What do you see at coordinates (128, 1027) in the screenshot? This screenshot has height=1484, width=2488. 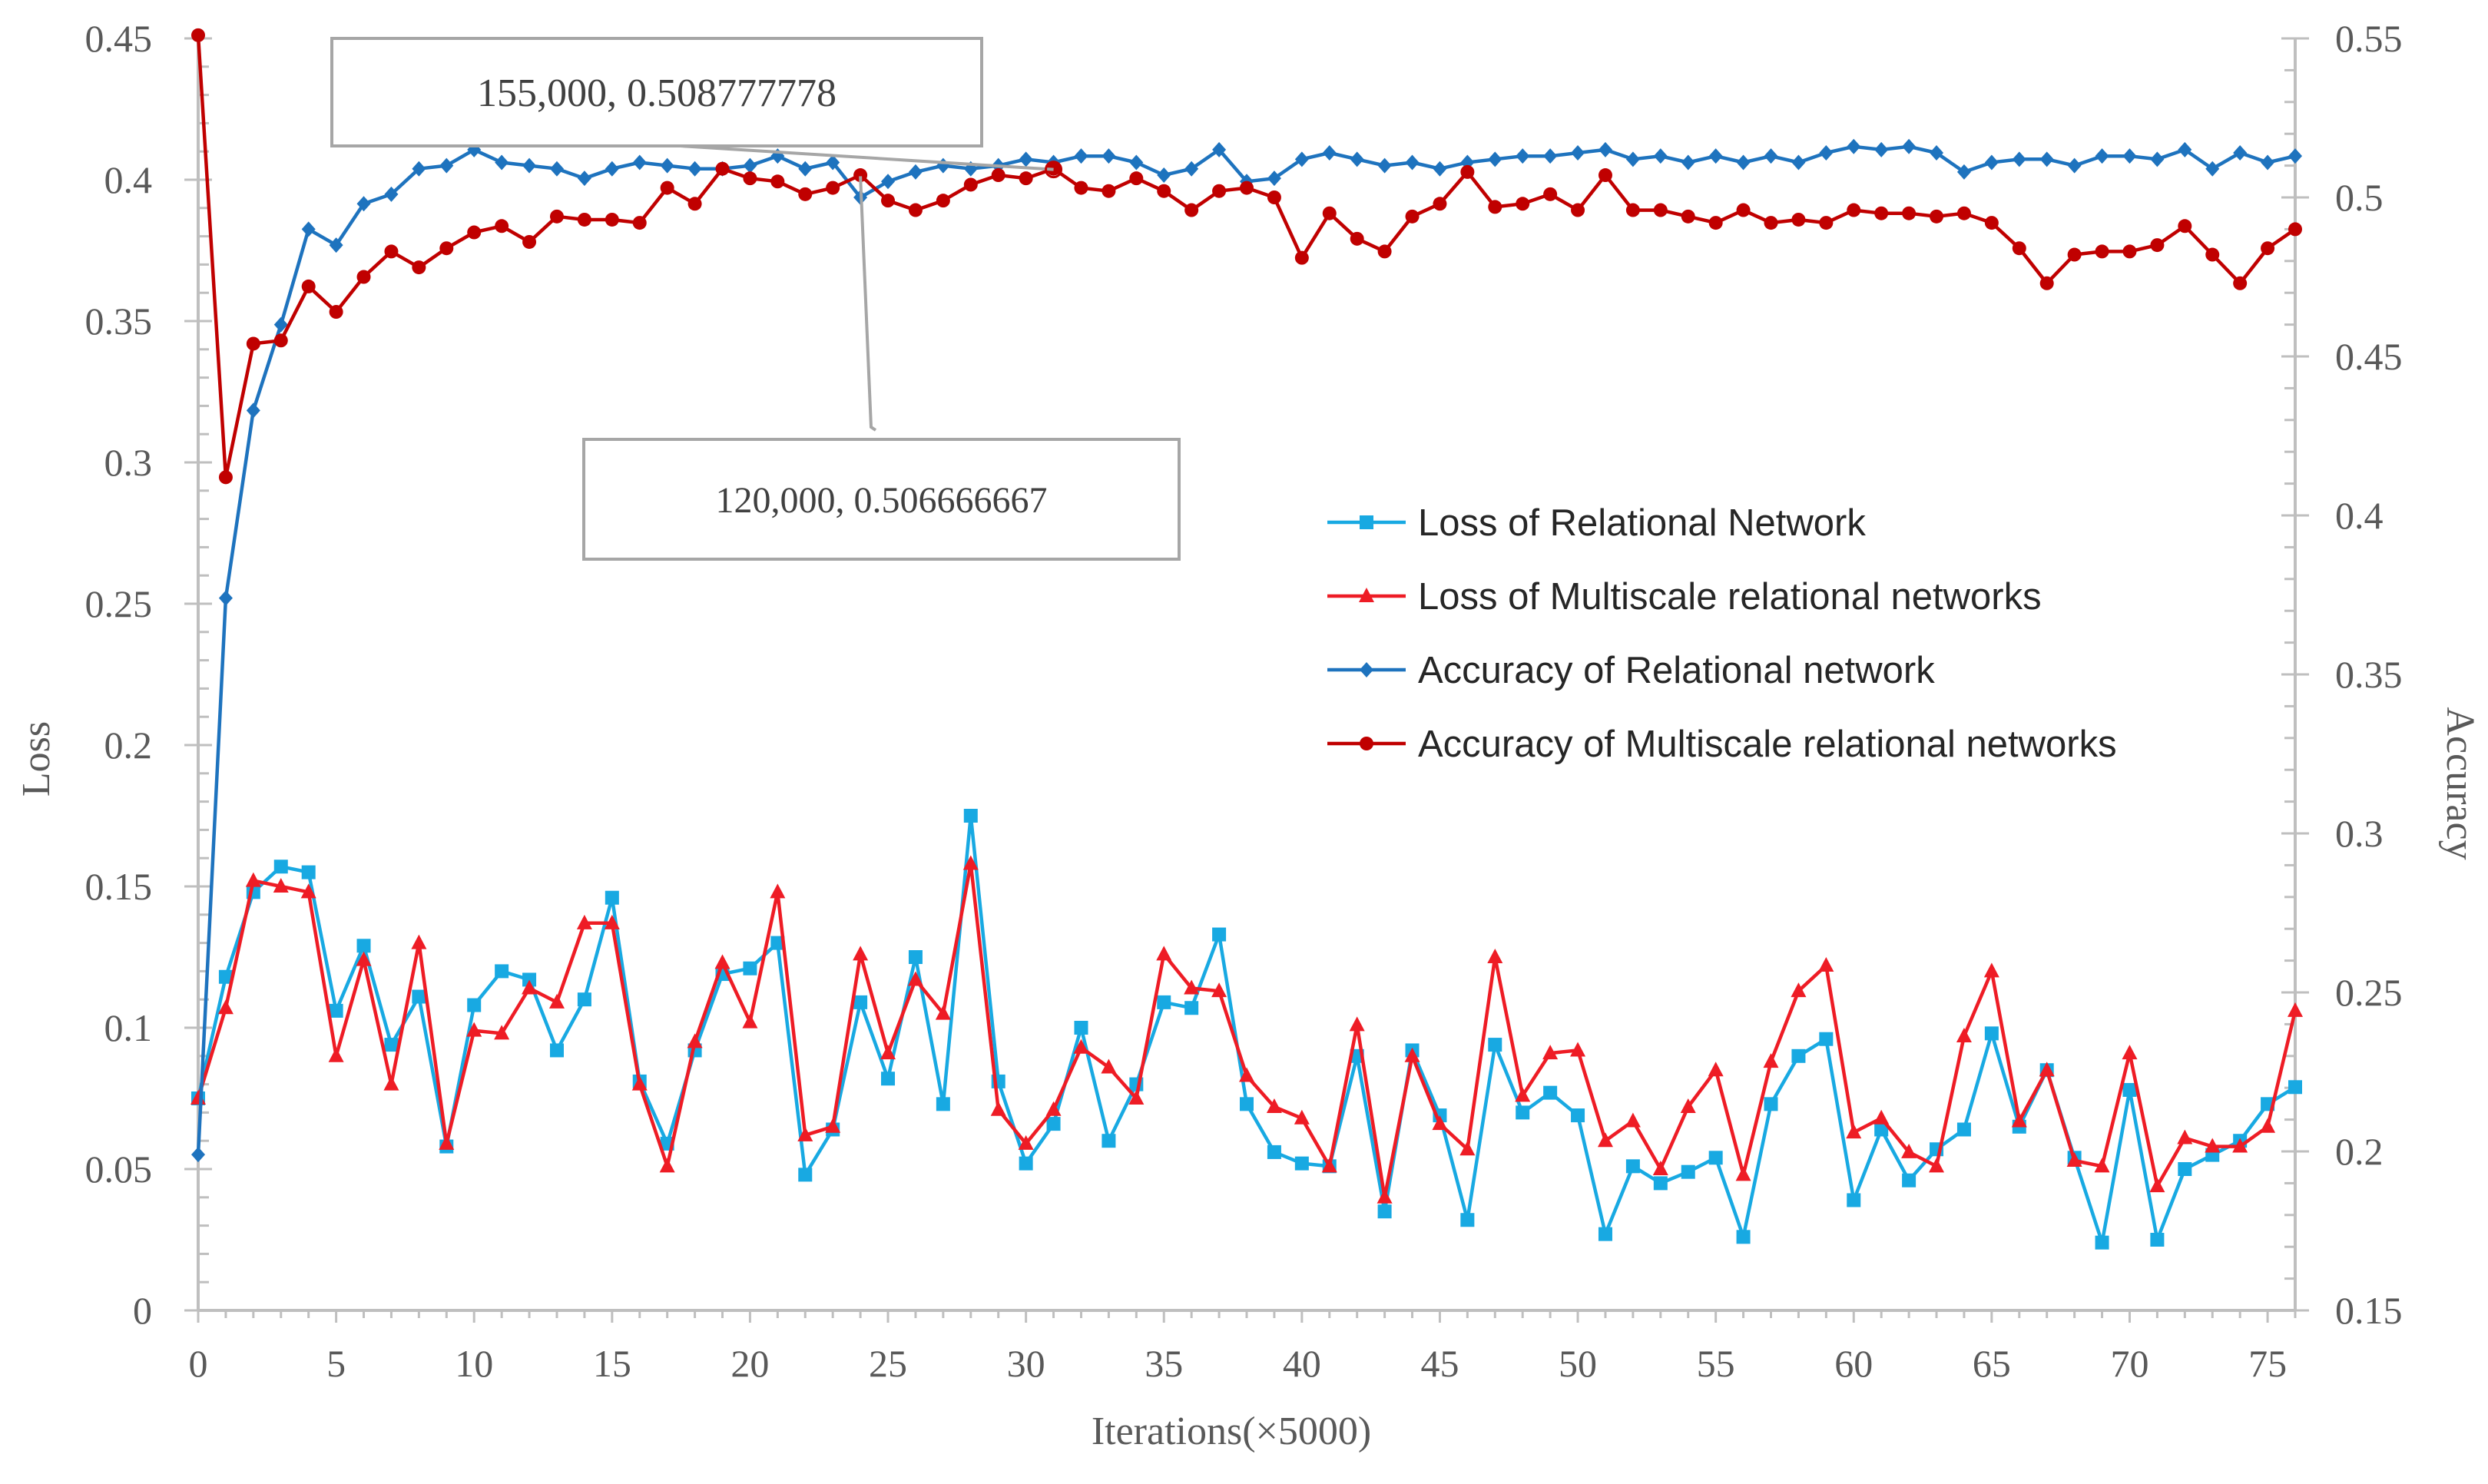 I see `y-left-tick-label: 0.1` at bounding box center [128, 1027].